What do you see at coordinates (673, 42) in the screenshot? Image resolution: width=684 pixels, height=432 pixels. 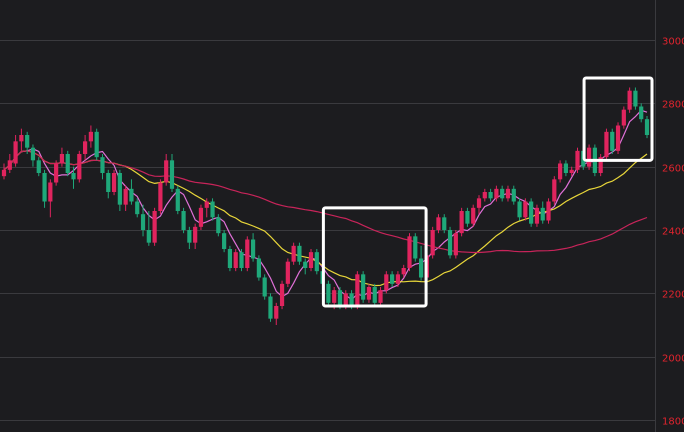 I see `y-tick-label: 3000` at bounding box center [673, 42].